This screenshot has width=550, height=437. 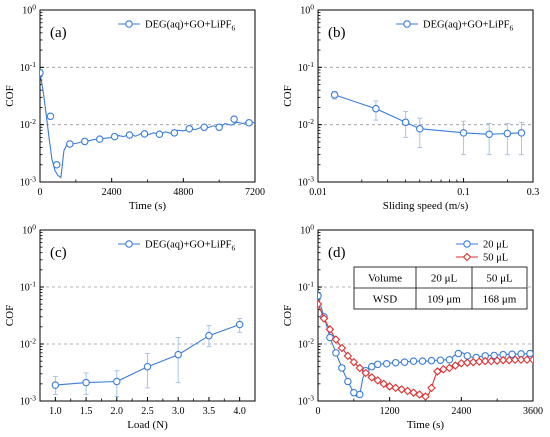 What do you see at coordinates (28, 344) in the screenshot?
I see `y-tick-label: 10⁻²` at bounding box center [28, 344].